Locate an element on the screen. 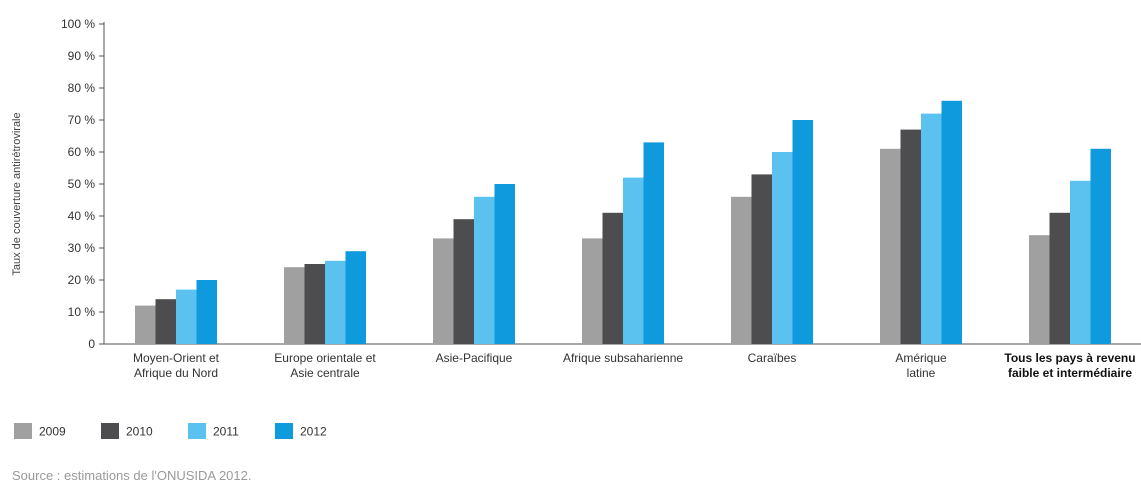 Image resolution: width=1141 pixels, height=484 pixels. category-label: Caraïbes is located at coordinates (772, 358).